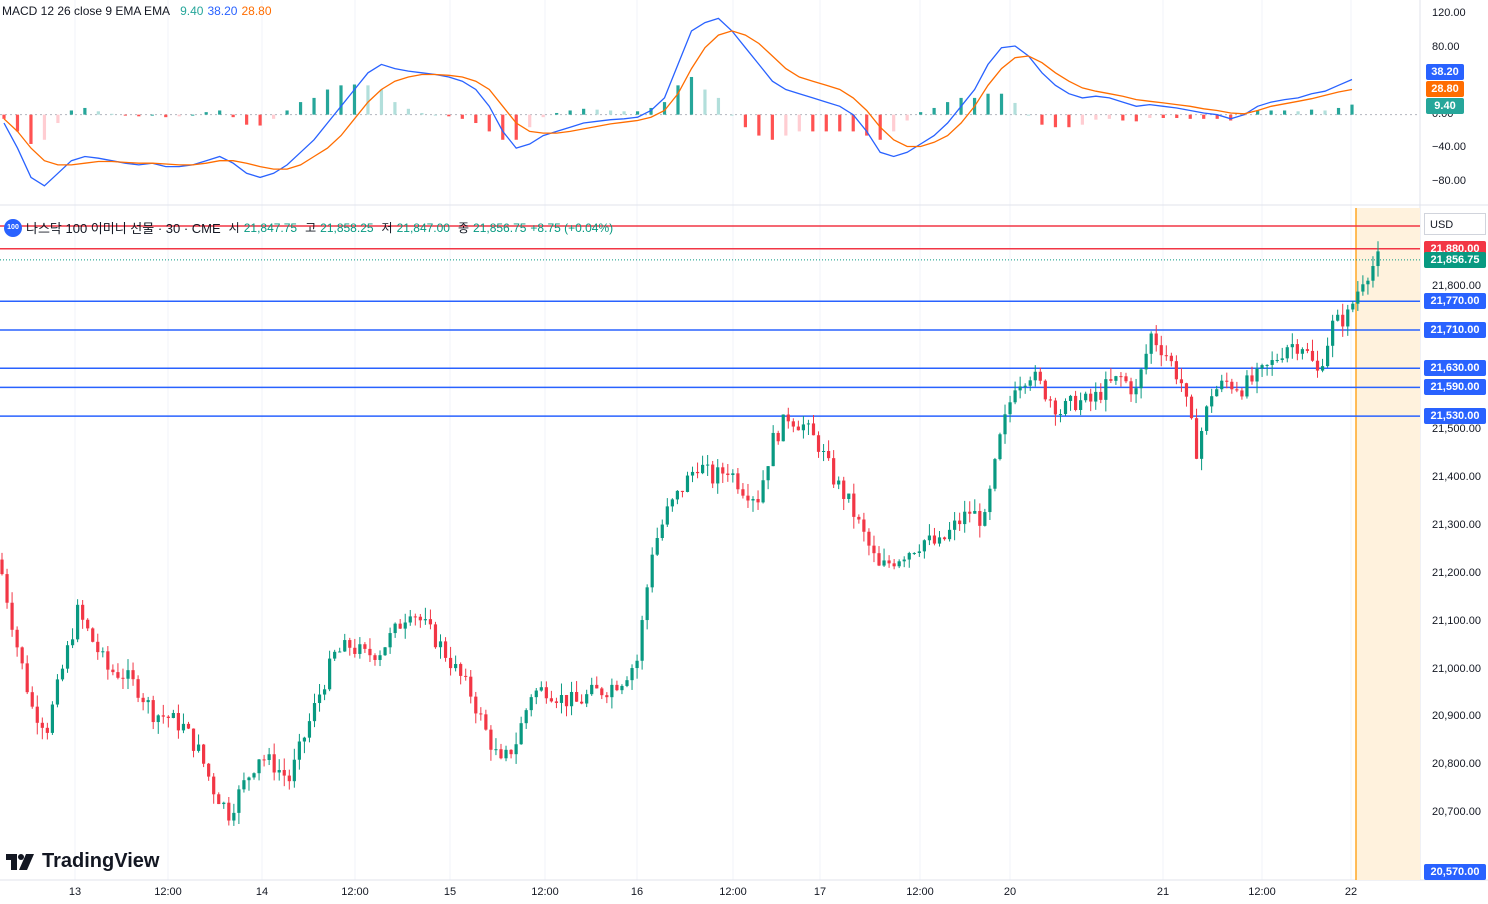 This screenshot has height=904, width=1488. What do you see at coordinates (82, 861) in the screenshot?
I see `tradingview-logo: TradingView` at bounding box center [82, 861].